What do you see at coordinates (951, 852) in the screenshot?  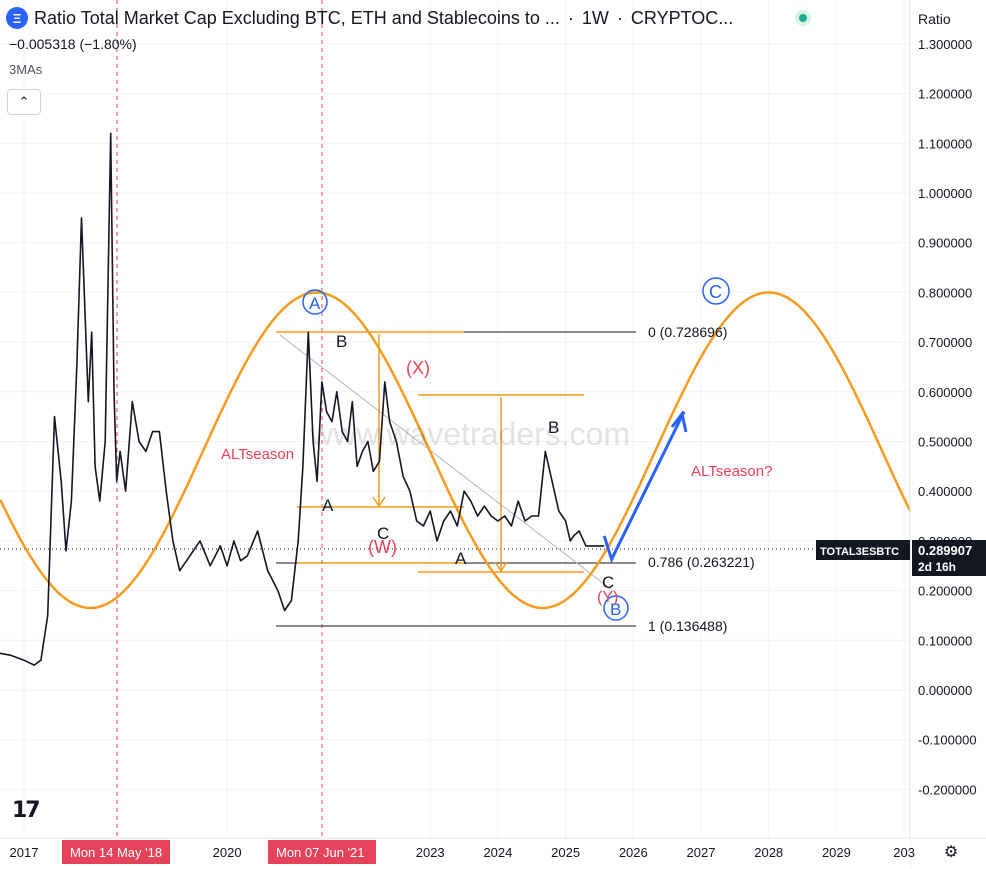 I see `settings-gear-icon: ⚙` at bounding box center [951, 852].